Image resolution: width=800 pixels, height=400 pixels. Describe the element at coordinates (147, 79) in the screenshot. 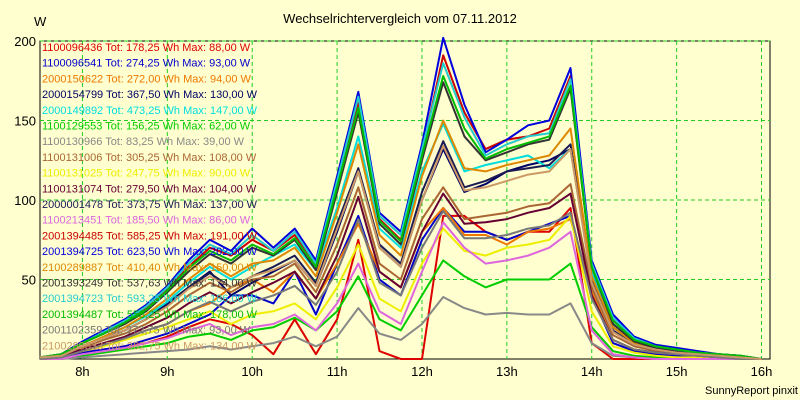

I see `legend-entry-2: 2000150622 Tot: 272,00 Wh Max: 94,00 W` at that location.